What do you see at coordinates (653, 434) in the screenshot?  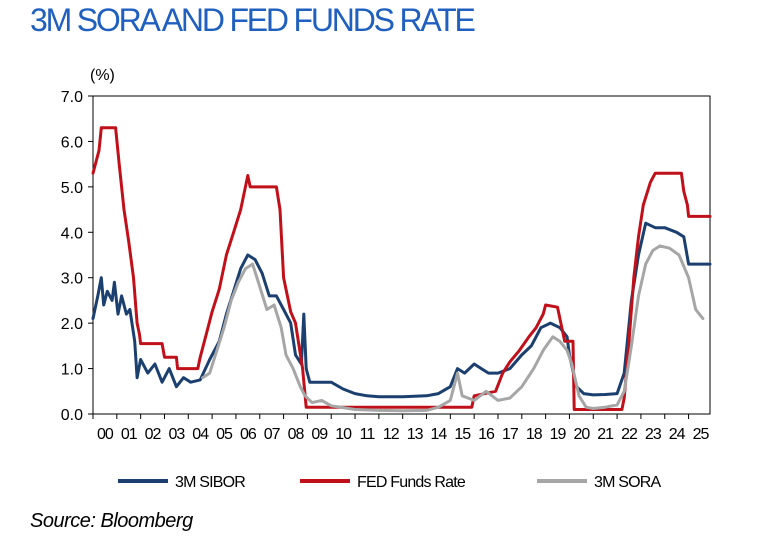 I see `x-tick-label: 23` at bounding box center [653, 434].